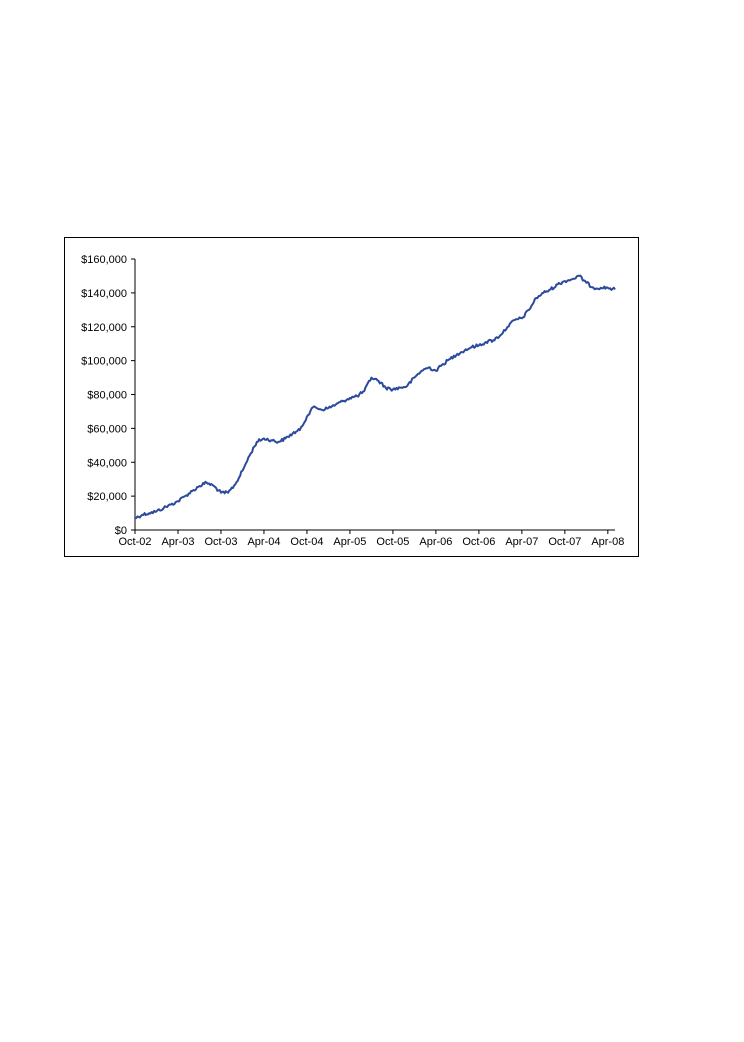  I want to click on x-tick-label: Oct-06, so click(478, 542).